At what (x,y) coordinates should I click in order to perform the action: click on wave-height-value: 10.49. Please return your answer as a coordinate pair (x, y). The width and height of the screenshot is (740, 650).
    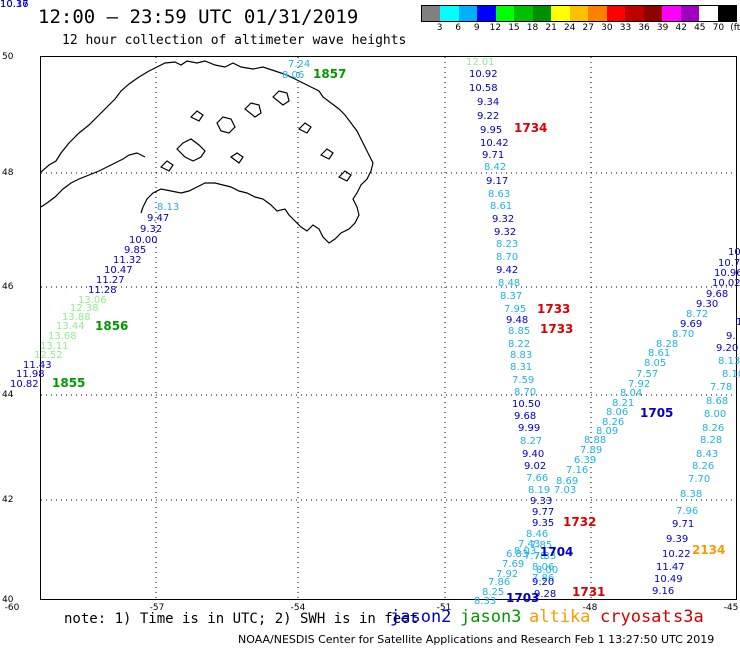
    Looking at the image, I should click on (668, 579).